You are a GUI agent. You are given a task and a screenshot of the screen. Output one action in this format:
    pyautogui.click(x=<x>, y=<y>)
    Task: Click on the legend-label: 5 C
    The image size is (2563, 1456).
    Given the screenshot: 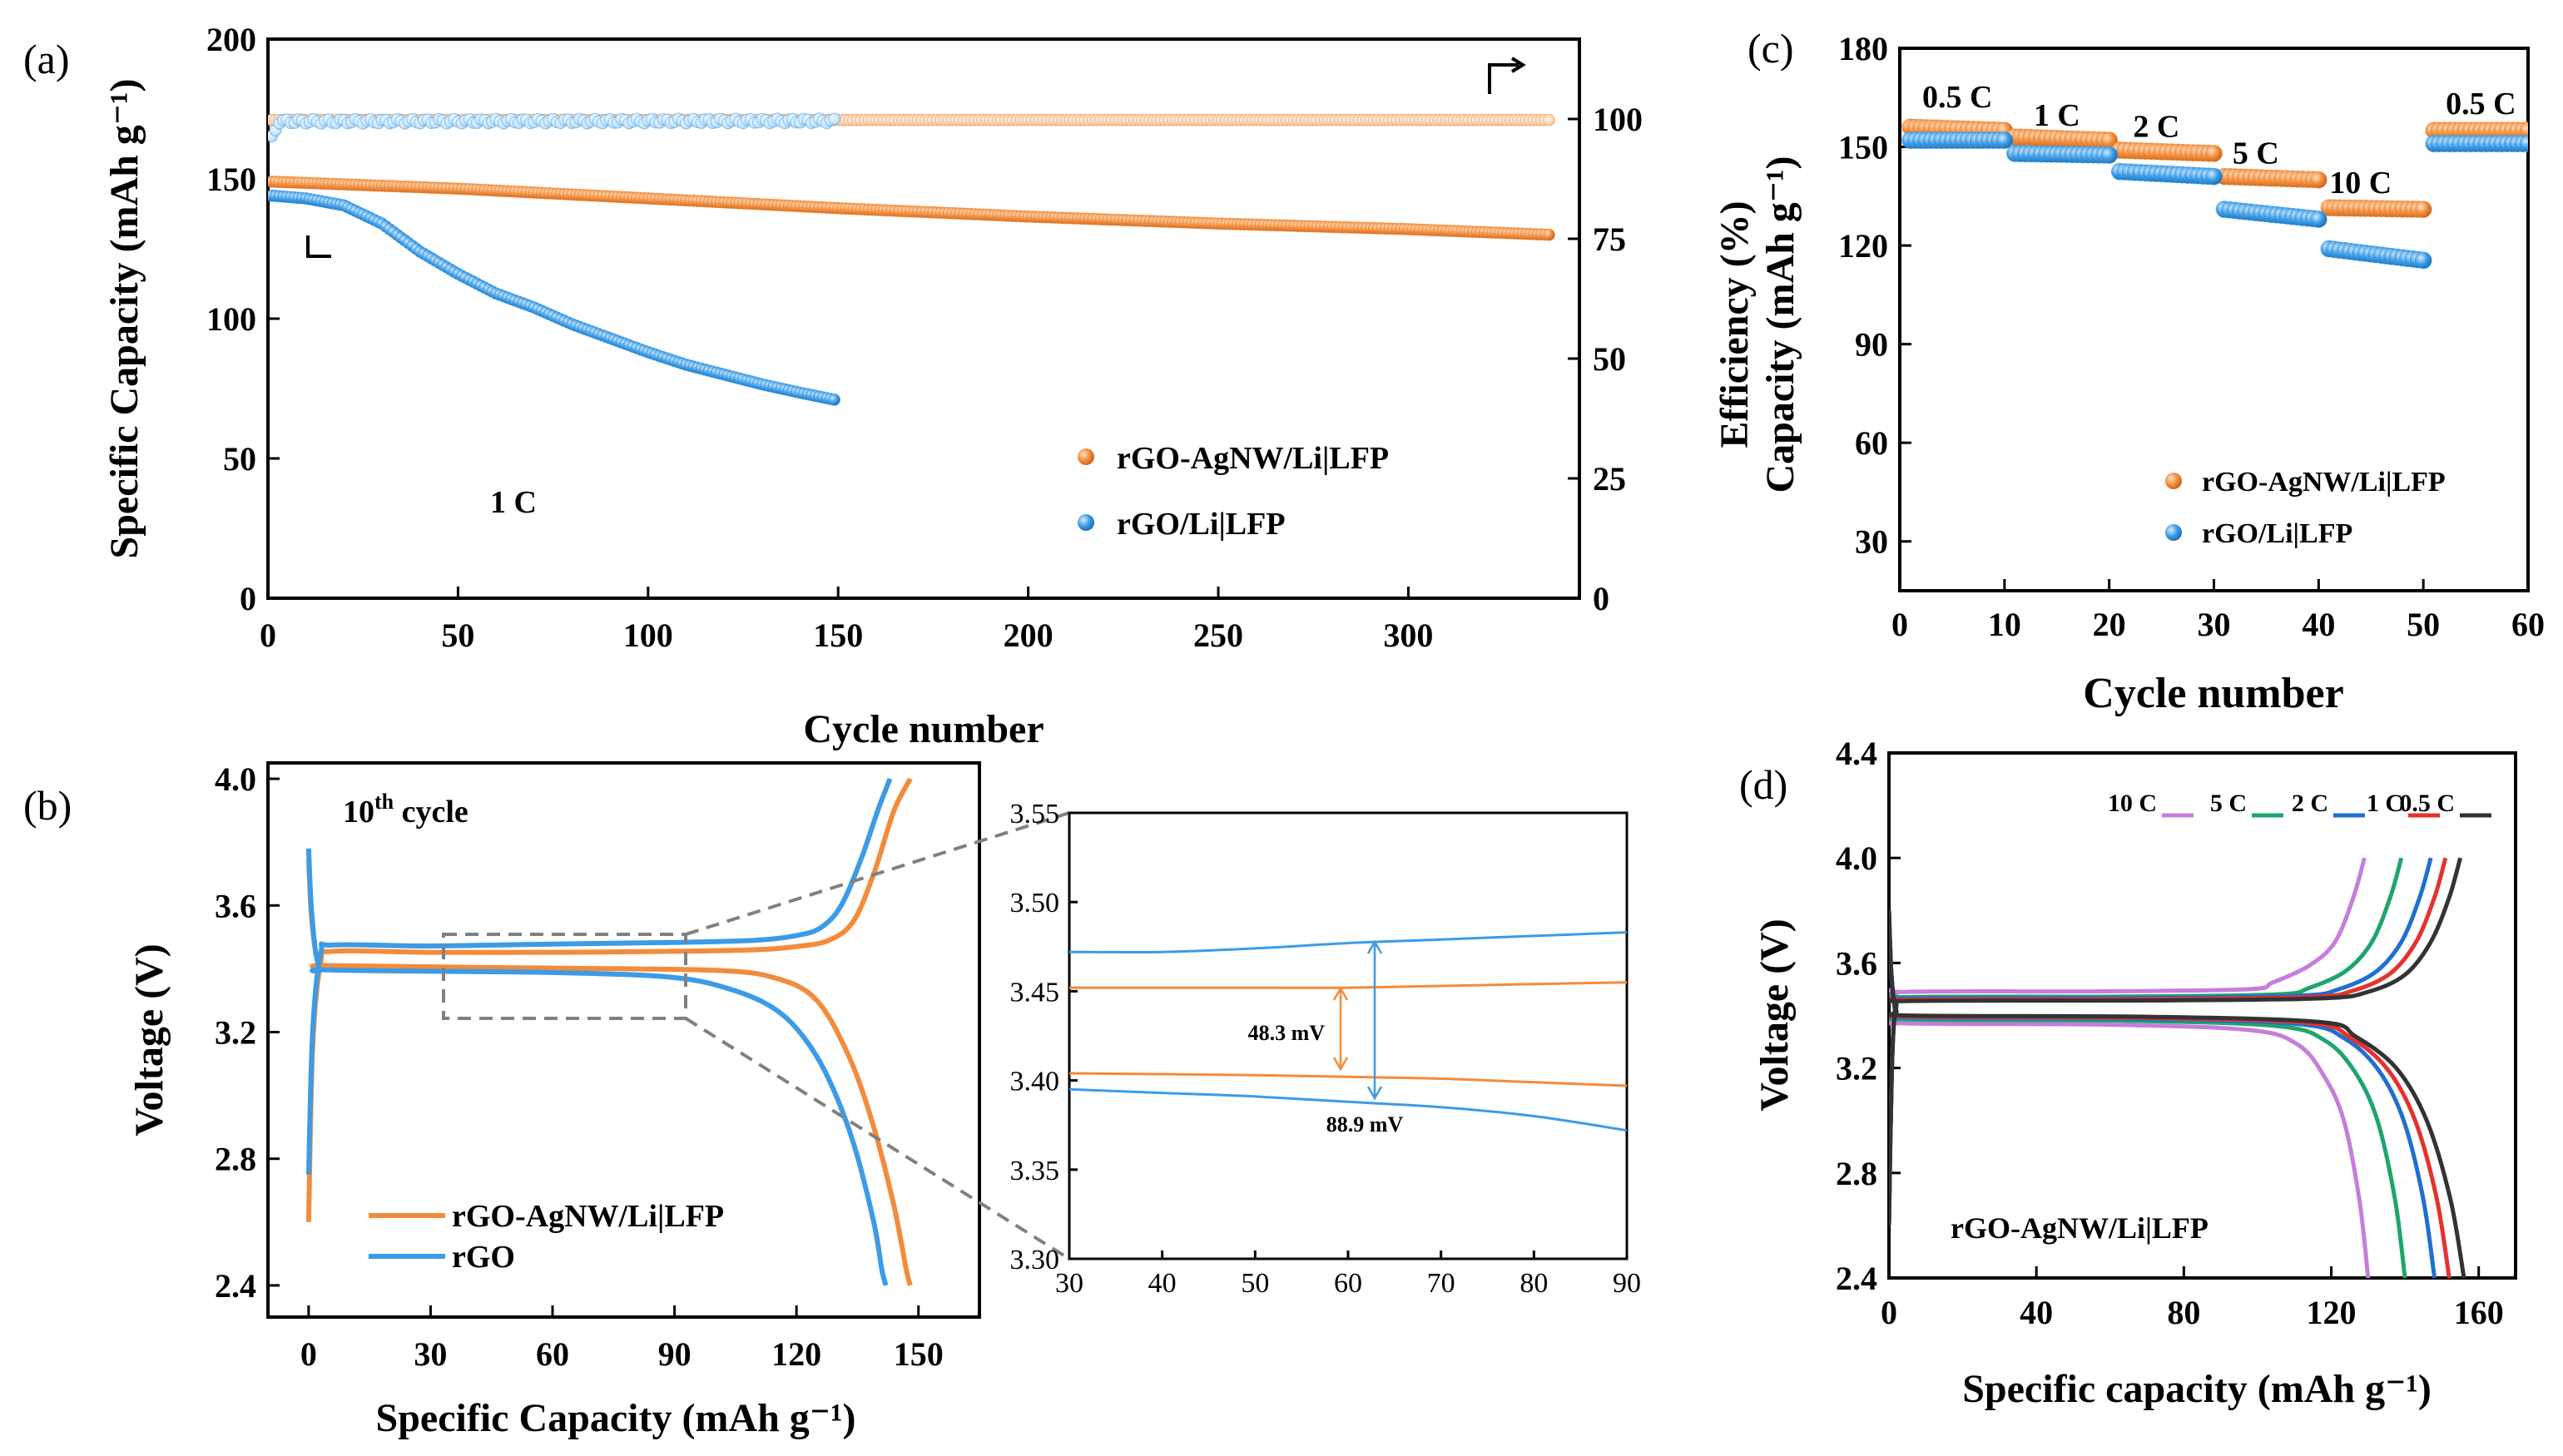 What is the action you would take?
    pyautogui.click(x=2229, y=803)
    